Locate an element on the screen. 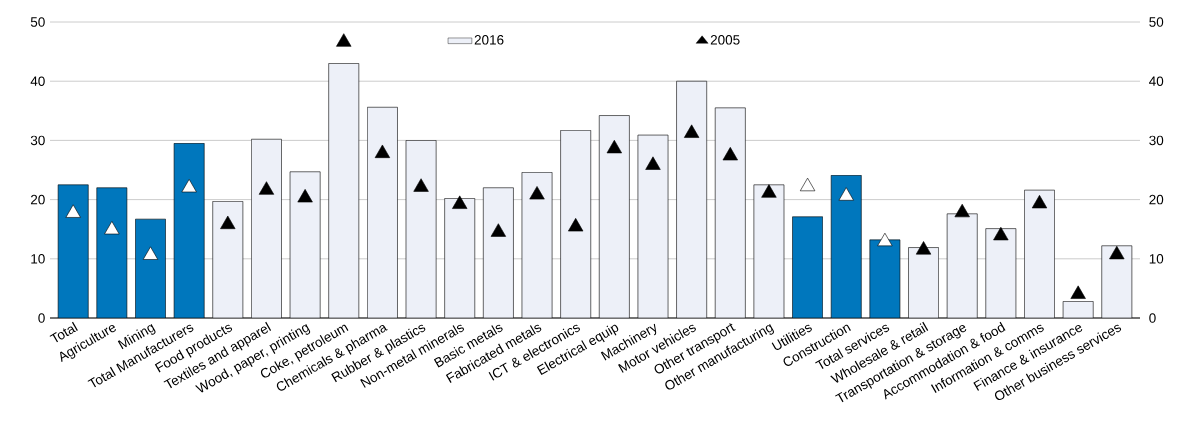 The width and height of the screenshot is (1180, 428). y-tick-label: 30 is located at coordinates (37, 140).